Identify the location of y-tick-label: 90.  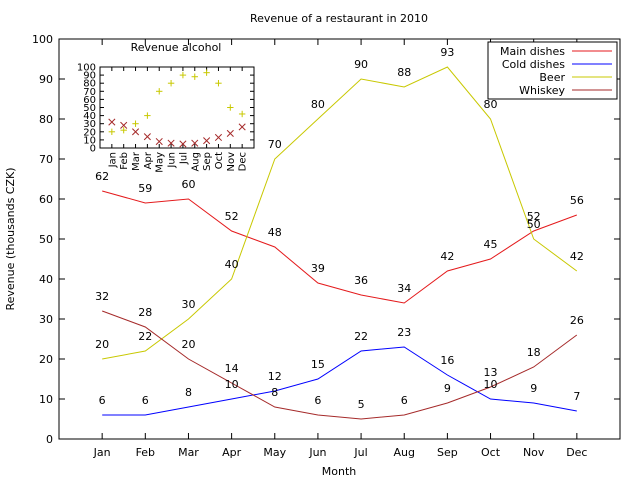
(46, 79).